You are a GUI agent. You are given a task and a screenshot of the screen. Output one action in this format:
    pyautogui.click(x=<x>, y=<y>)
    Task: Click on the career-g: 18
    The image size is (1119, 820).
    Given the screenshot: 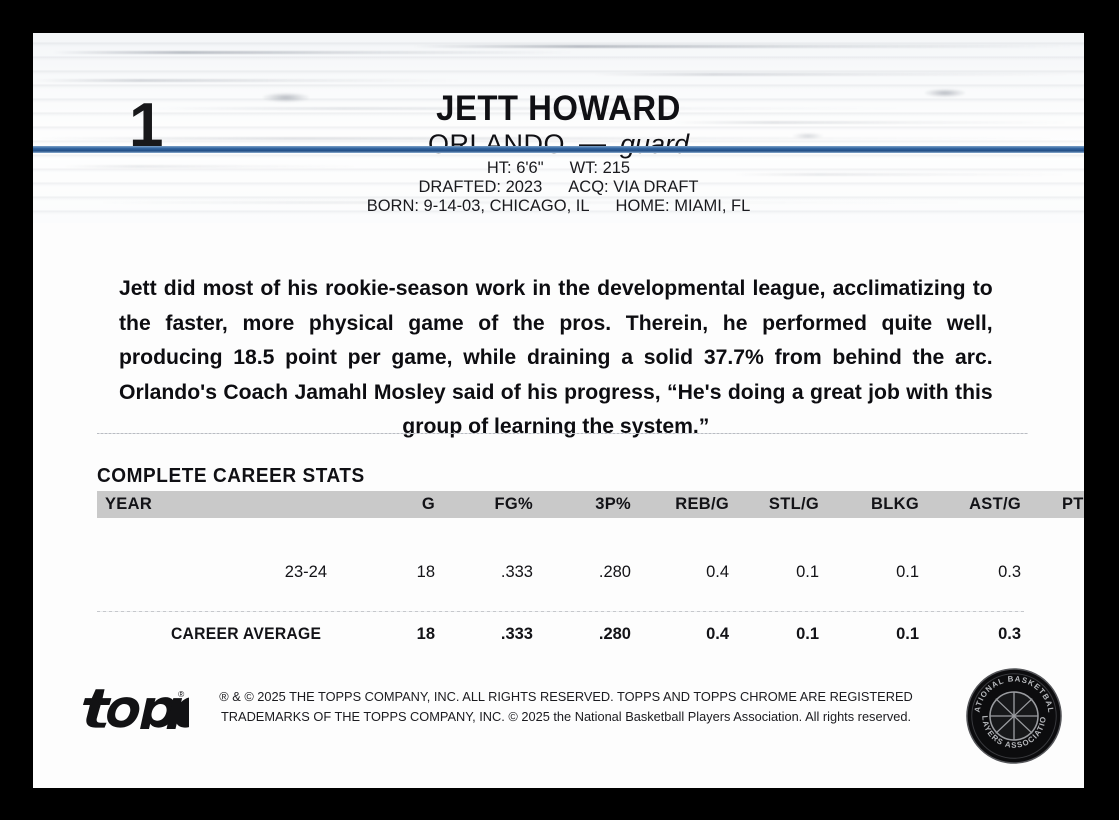 What is the action you would take?
    pyautogui.click(x=425, y=634)
    